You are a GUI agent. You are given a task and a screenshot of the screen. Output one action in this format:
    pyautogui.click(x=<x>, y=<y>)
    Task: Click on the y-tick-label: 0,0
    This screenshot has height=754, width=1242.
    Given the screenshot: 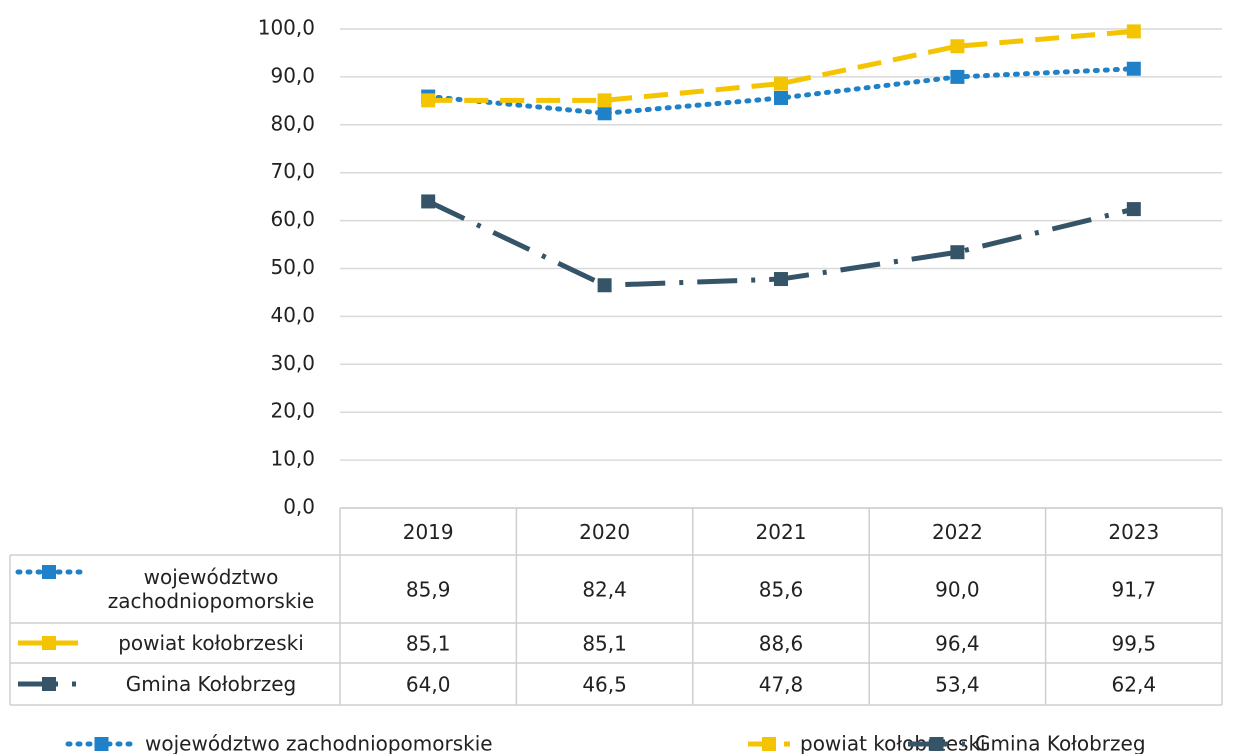 What is the action you would take?
    pyautogui.click(x=299, y=507)
    